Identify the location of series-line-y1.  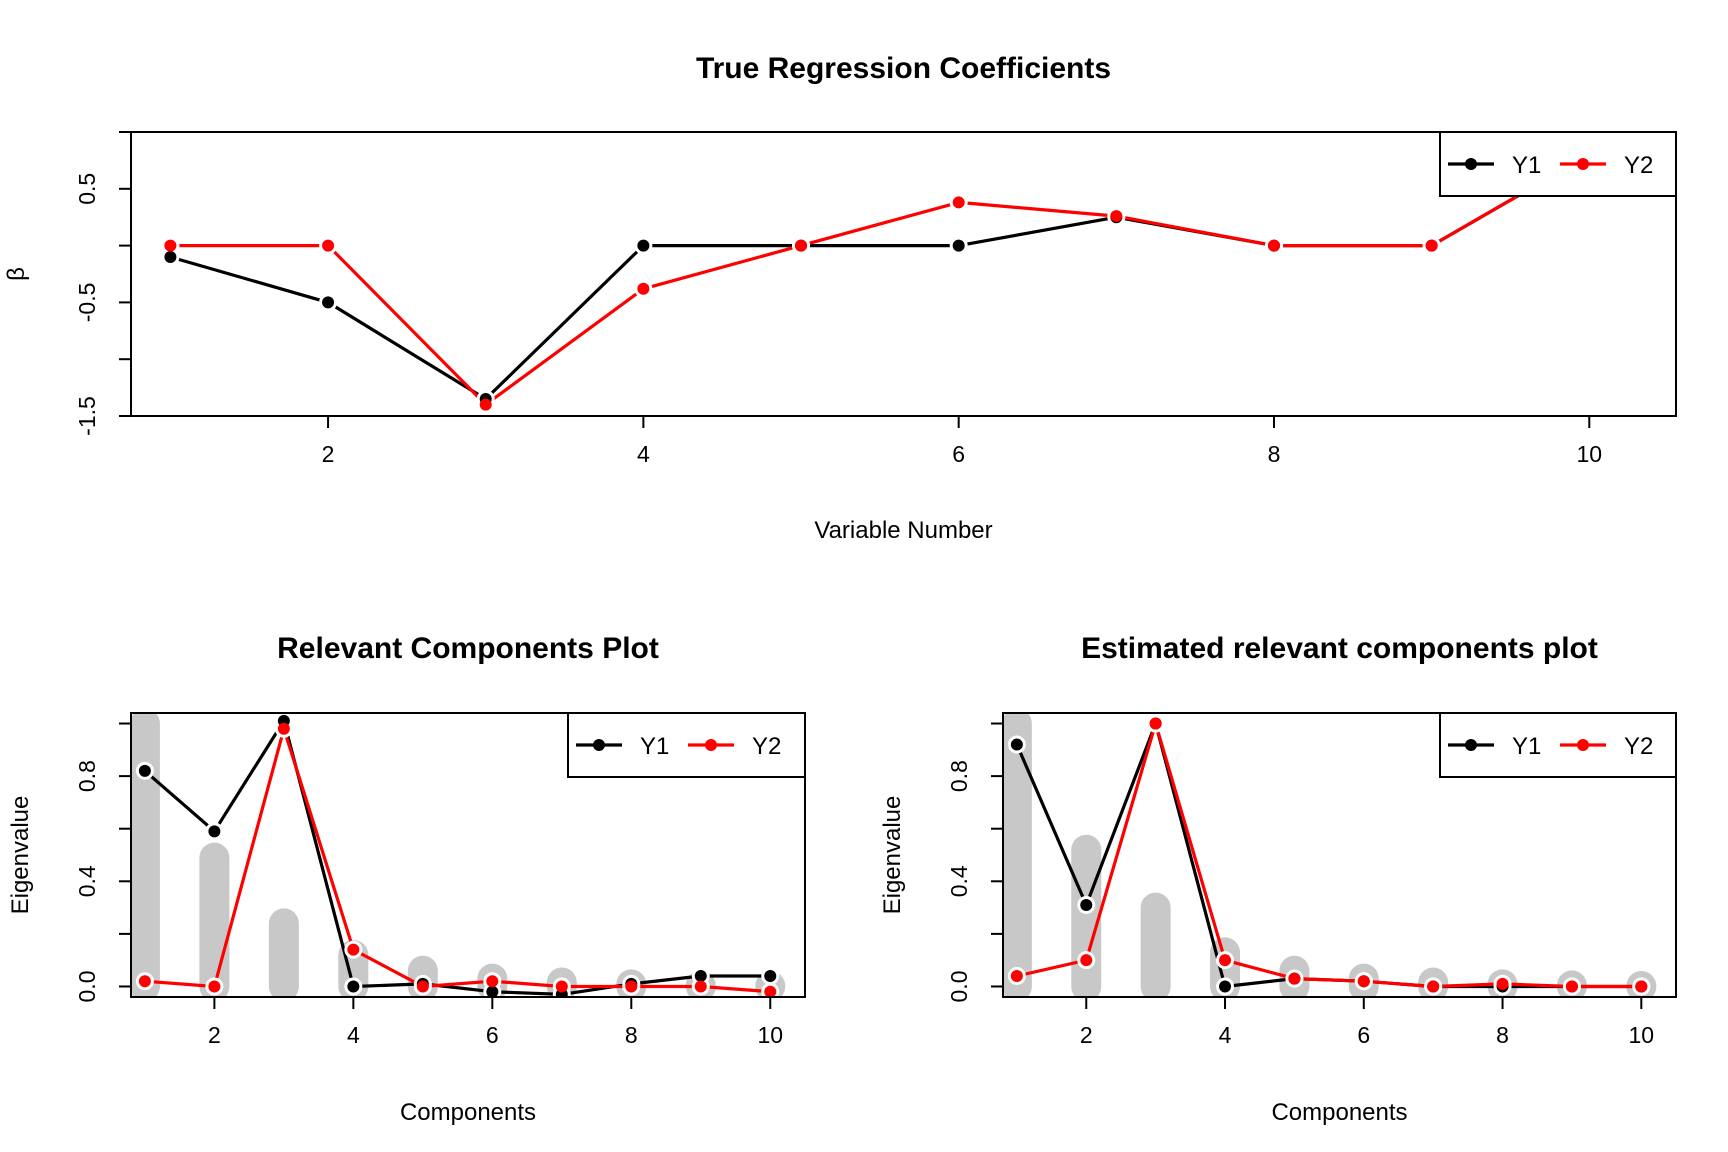
(457, 858).